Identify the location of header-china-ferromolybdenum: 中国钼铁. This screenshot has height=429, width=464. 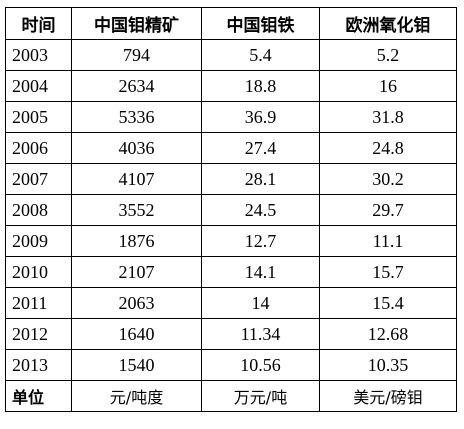
(260, 23).